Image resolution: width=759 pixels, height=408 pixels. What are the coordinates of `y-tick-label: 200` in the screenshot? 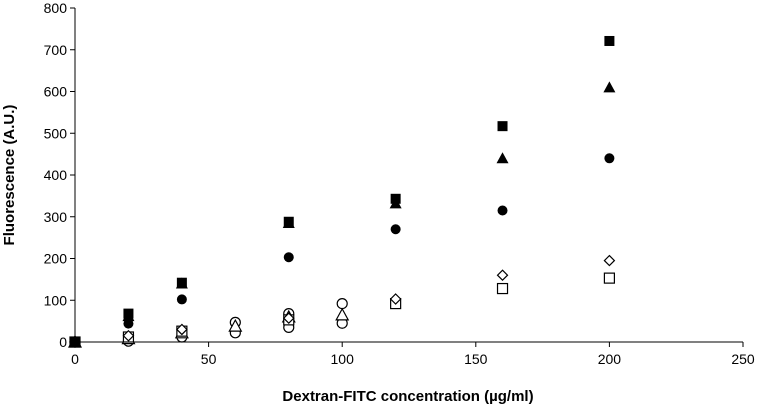 It's located at (56, 259).